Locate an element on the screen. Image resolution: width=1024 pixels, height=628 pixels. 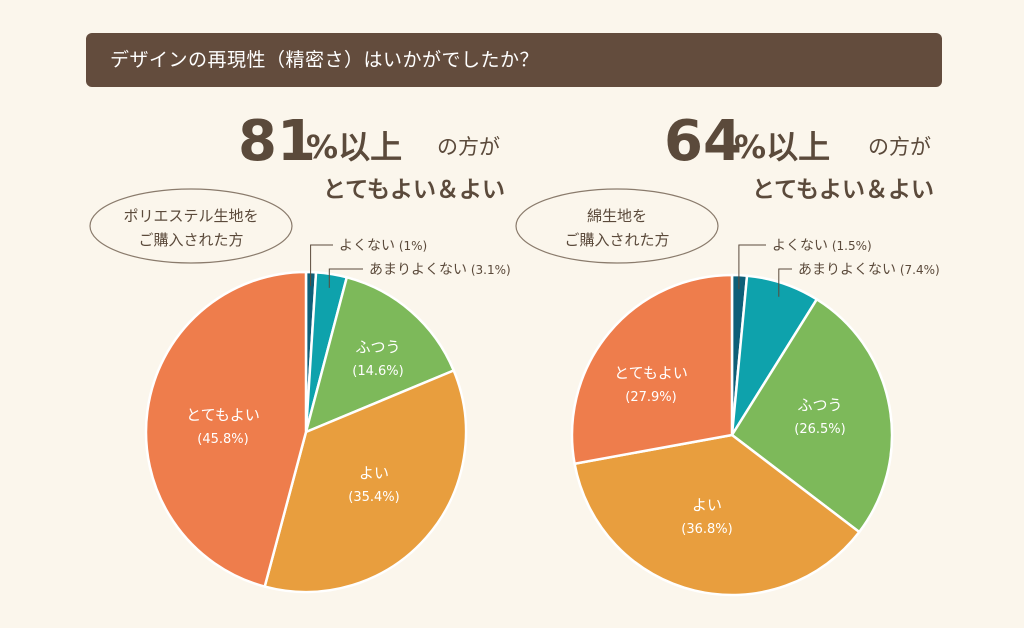
callout-label-bad: よくない (1%) is located at coordinates (383, 246).